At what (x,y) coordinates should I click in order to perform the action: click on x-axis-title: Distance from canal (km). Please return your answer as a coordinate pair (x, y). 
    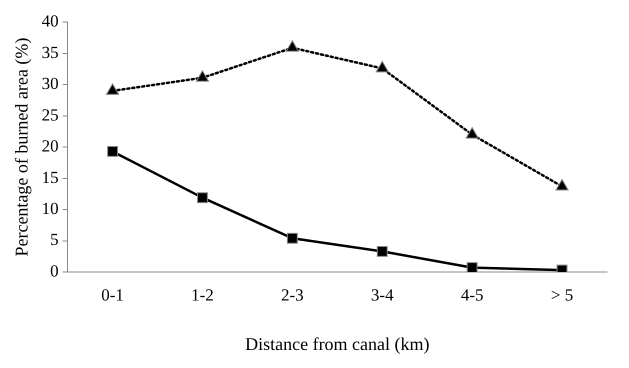
    Looking at the image, I should click on (337, 344).